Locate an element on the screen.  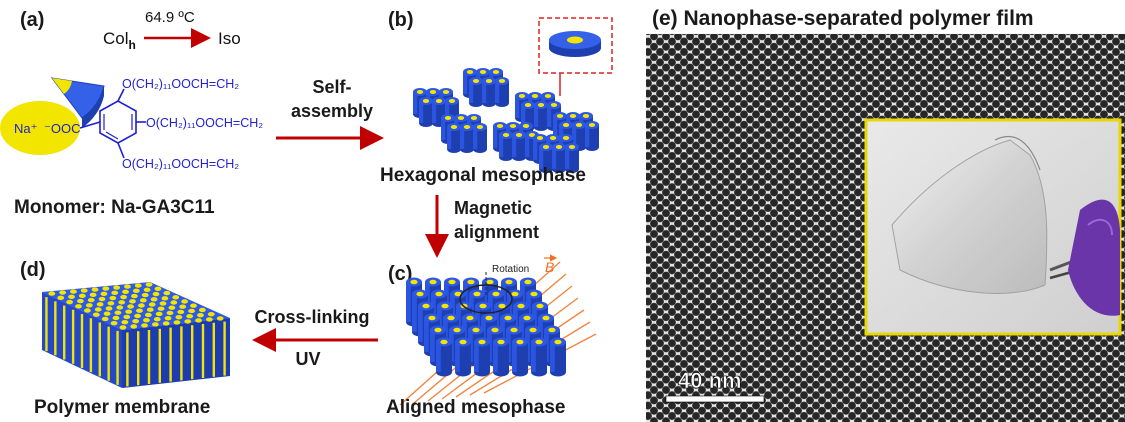
self-assembly-line2: assembly is located at coordinates (332, 111).